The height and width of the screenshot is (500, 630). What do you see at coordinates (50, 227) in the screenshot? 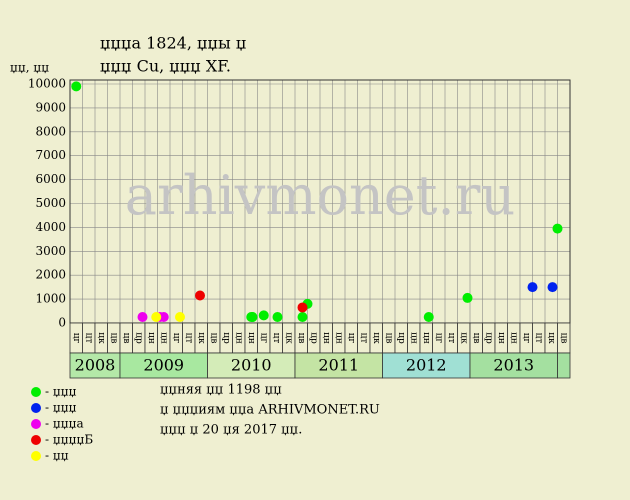
I see `y-tick-label: 4000` at bounding box center [50, 227].